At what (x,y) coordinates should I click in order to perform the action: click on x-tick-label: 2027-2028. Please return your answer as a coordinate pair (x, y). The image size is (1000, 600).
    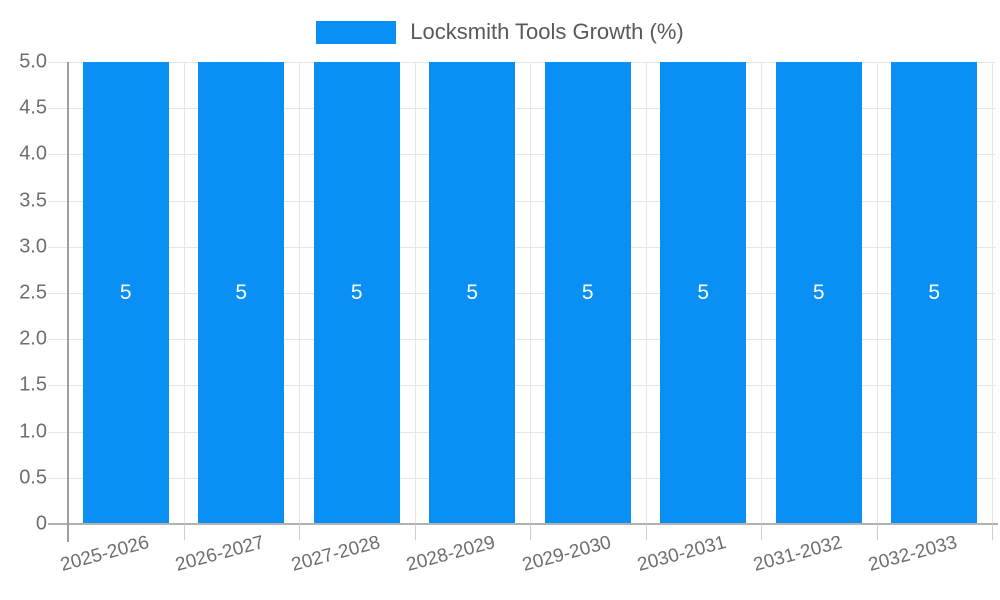
    Looking at the image, I should click on (335, 554).